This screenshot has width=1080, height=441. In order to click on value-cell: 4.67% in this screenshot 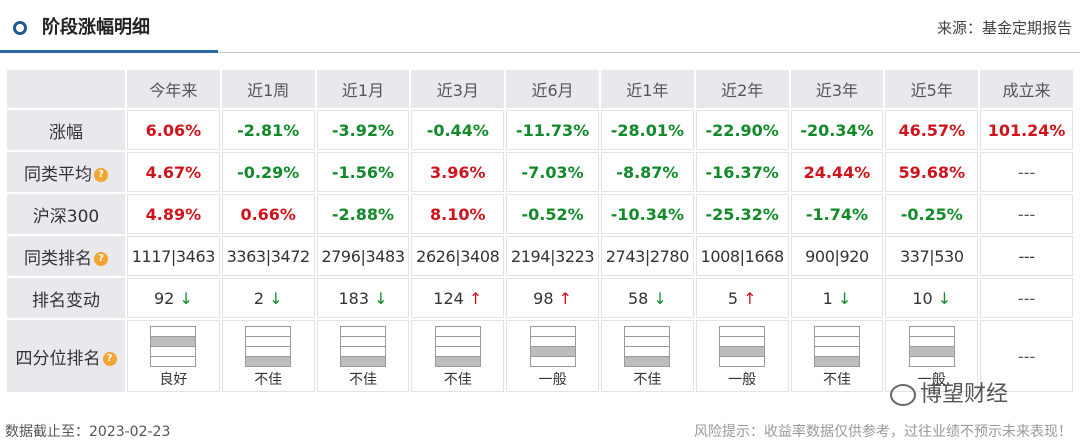, I will do `click(173, 172)`.